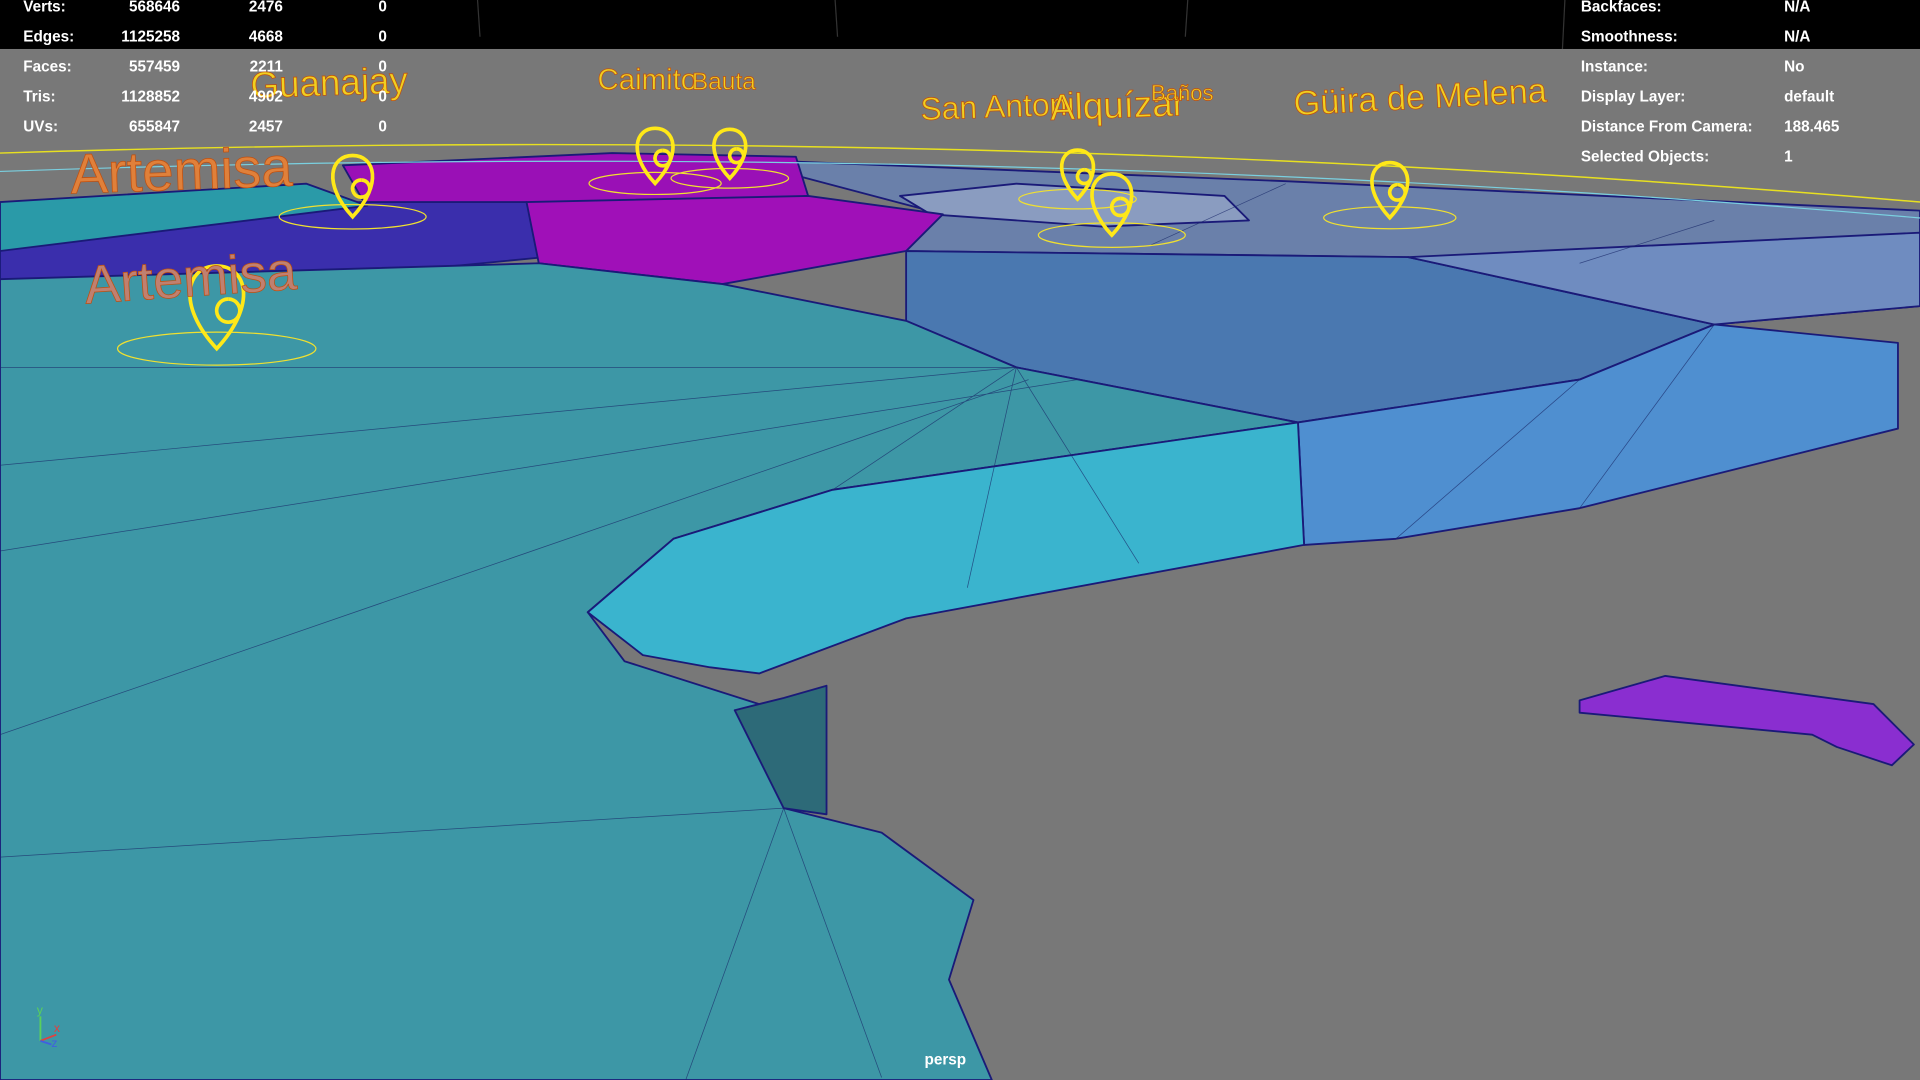 This screenshot has height=1080, width=1920. What do you see at coordinates (1788, 156) in the screenshot?
I see `hud-value: 1` at bounding box center [1788, 156].